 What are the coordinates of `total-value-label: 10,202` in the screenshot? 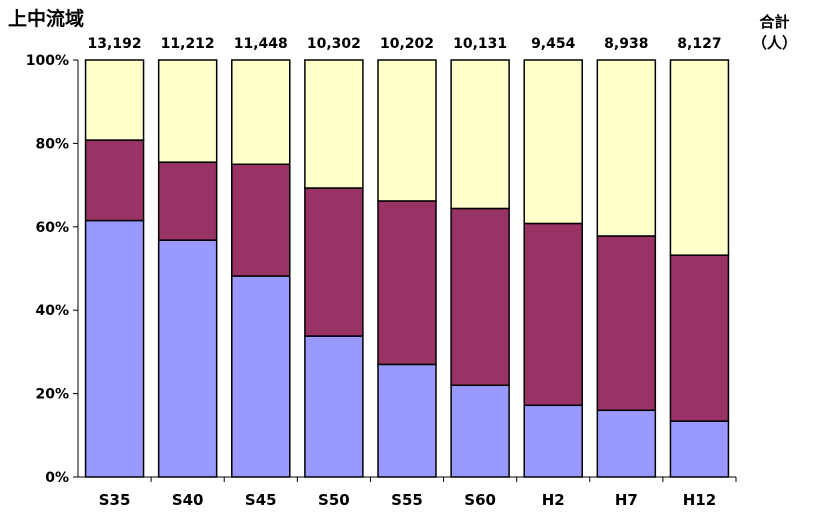 It's located at (407, 44).